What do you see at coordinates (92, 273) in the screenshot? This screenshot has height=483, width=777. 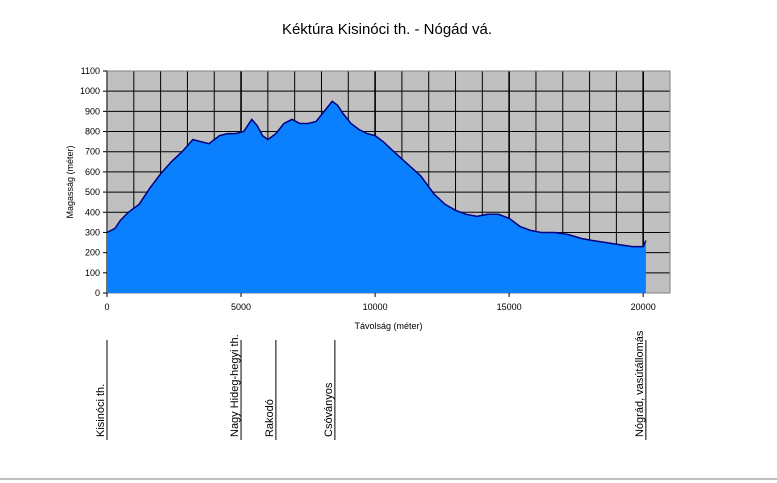 I see `y-tick-label: 100` at bounding box center [92, 273].